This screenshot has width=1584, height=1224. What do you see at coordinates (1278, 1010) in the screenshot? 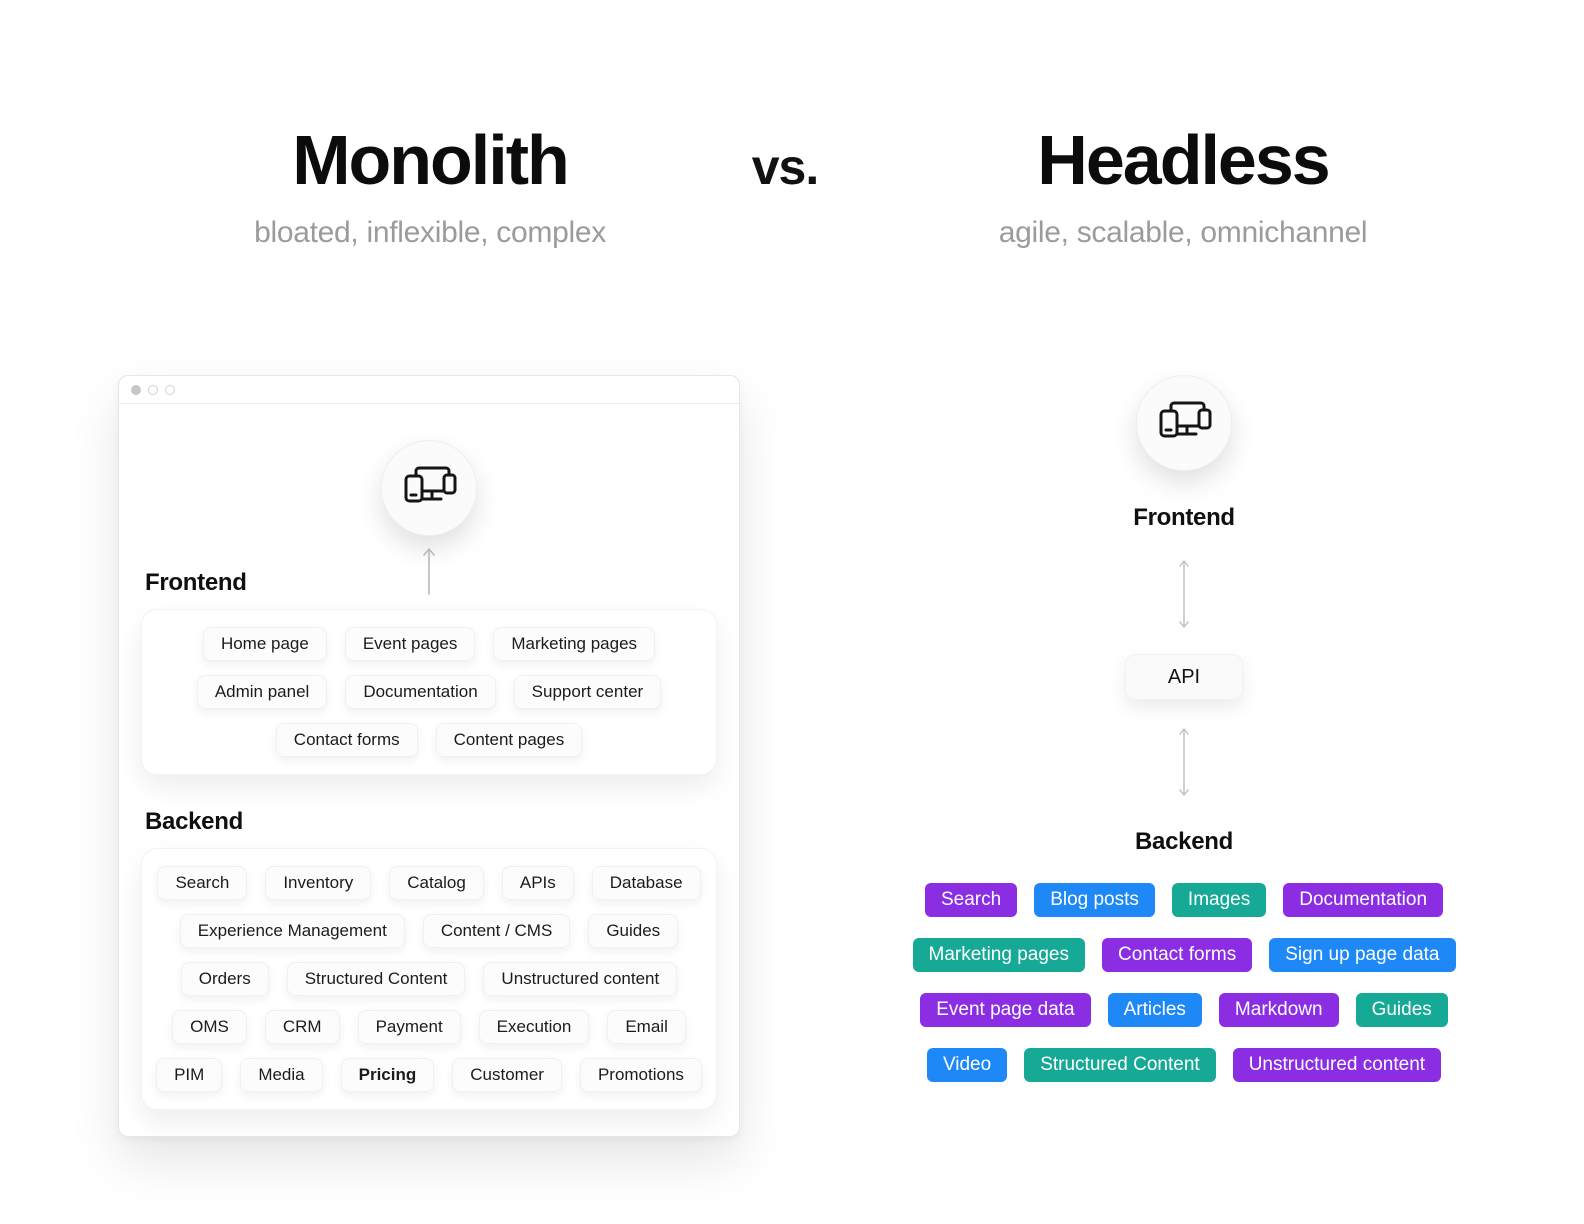
I see `chip-markdown: Markdown` at bounding box center [1278, 1010].